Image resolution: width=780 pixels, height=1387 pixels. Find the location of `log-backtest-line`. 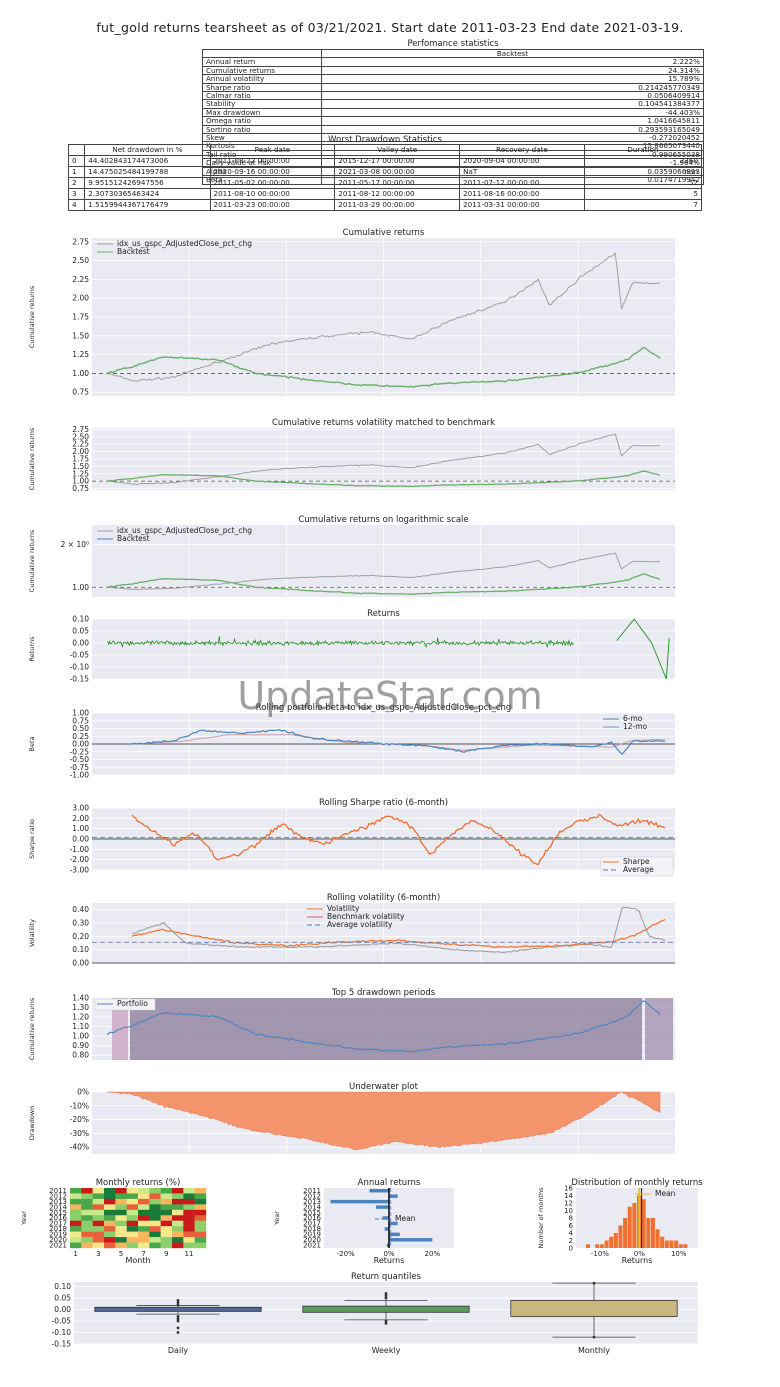

log-backtest-line is located at coordinates (383, 584).